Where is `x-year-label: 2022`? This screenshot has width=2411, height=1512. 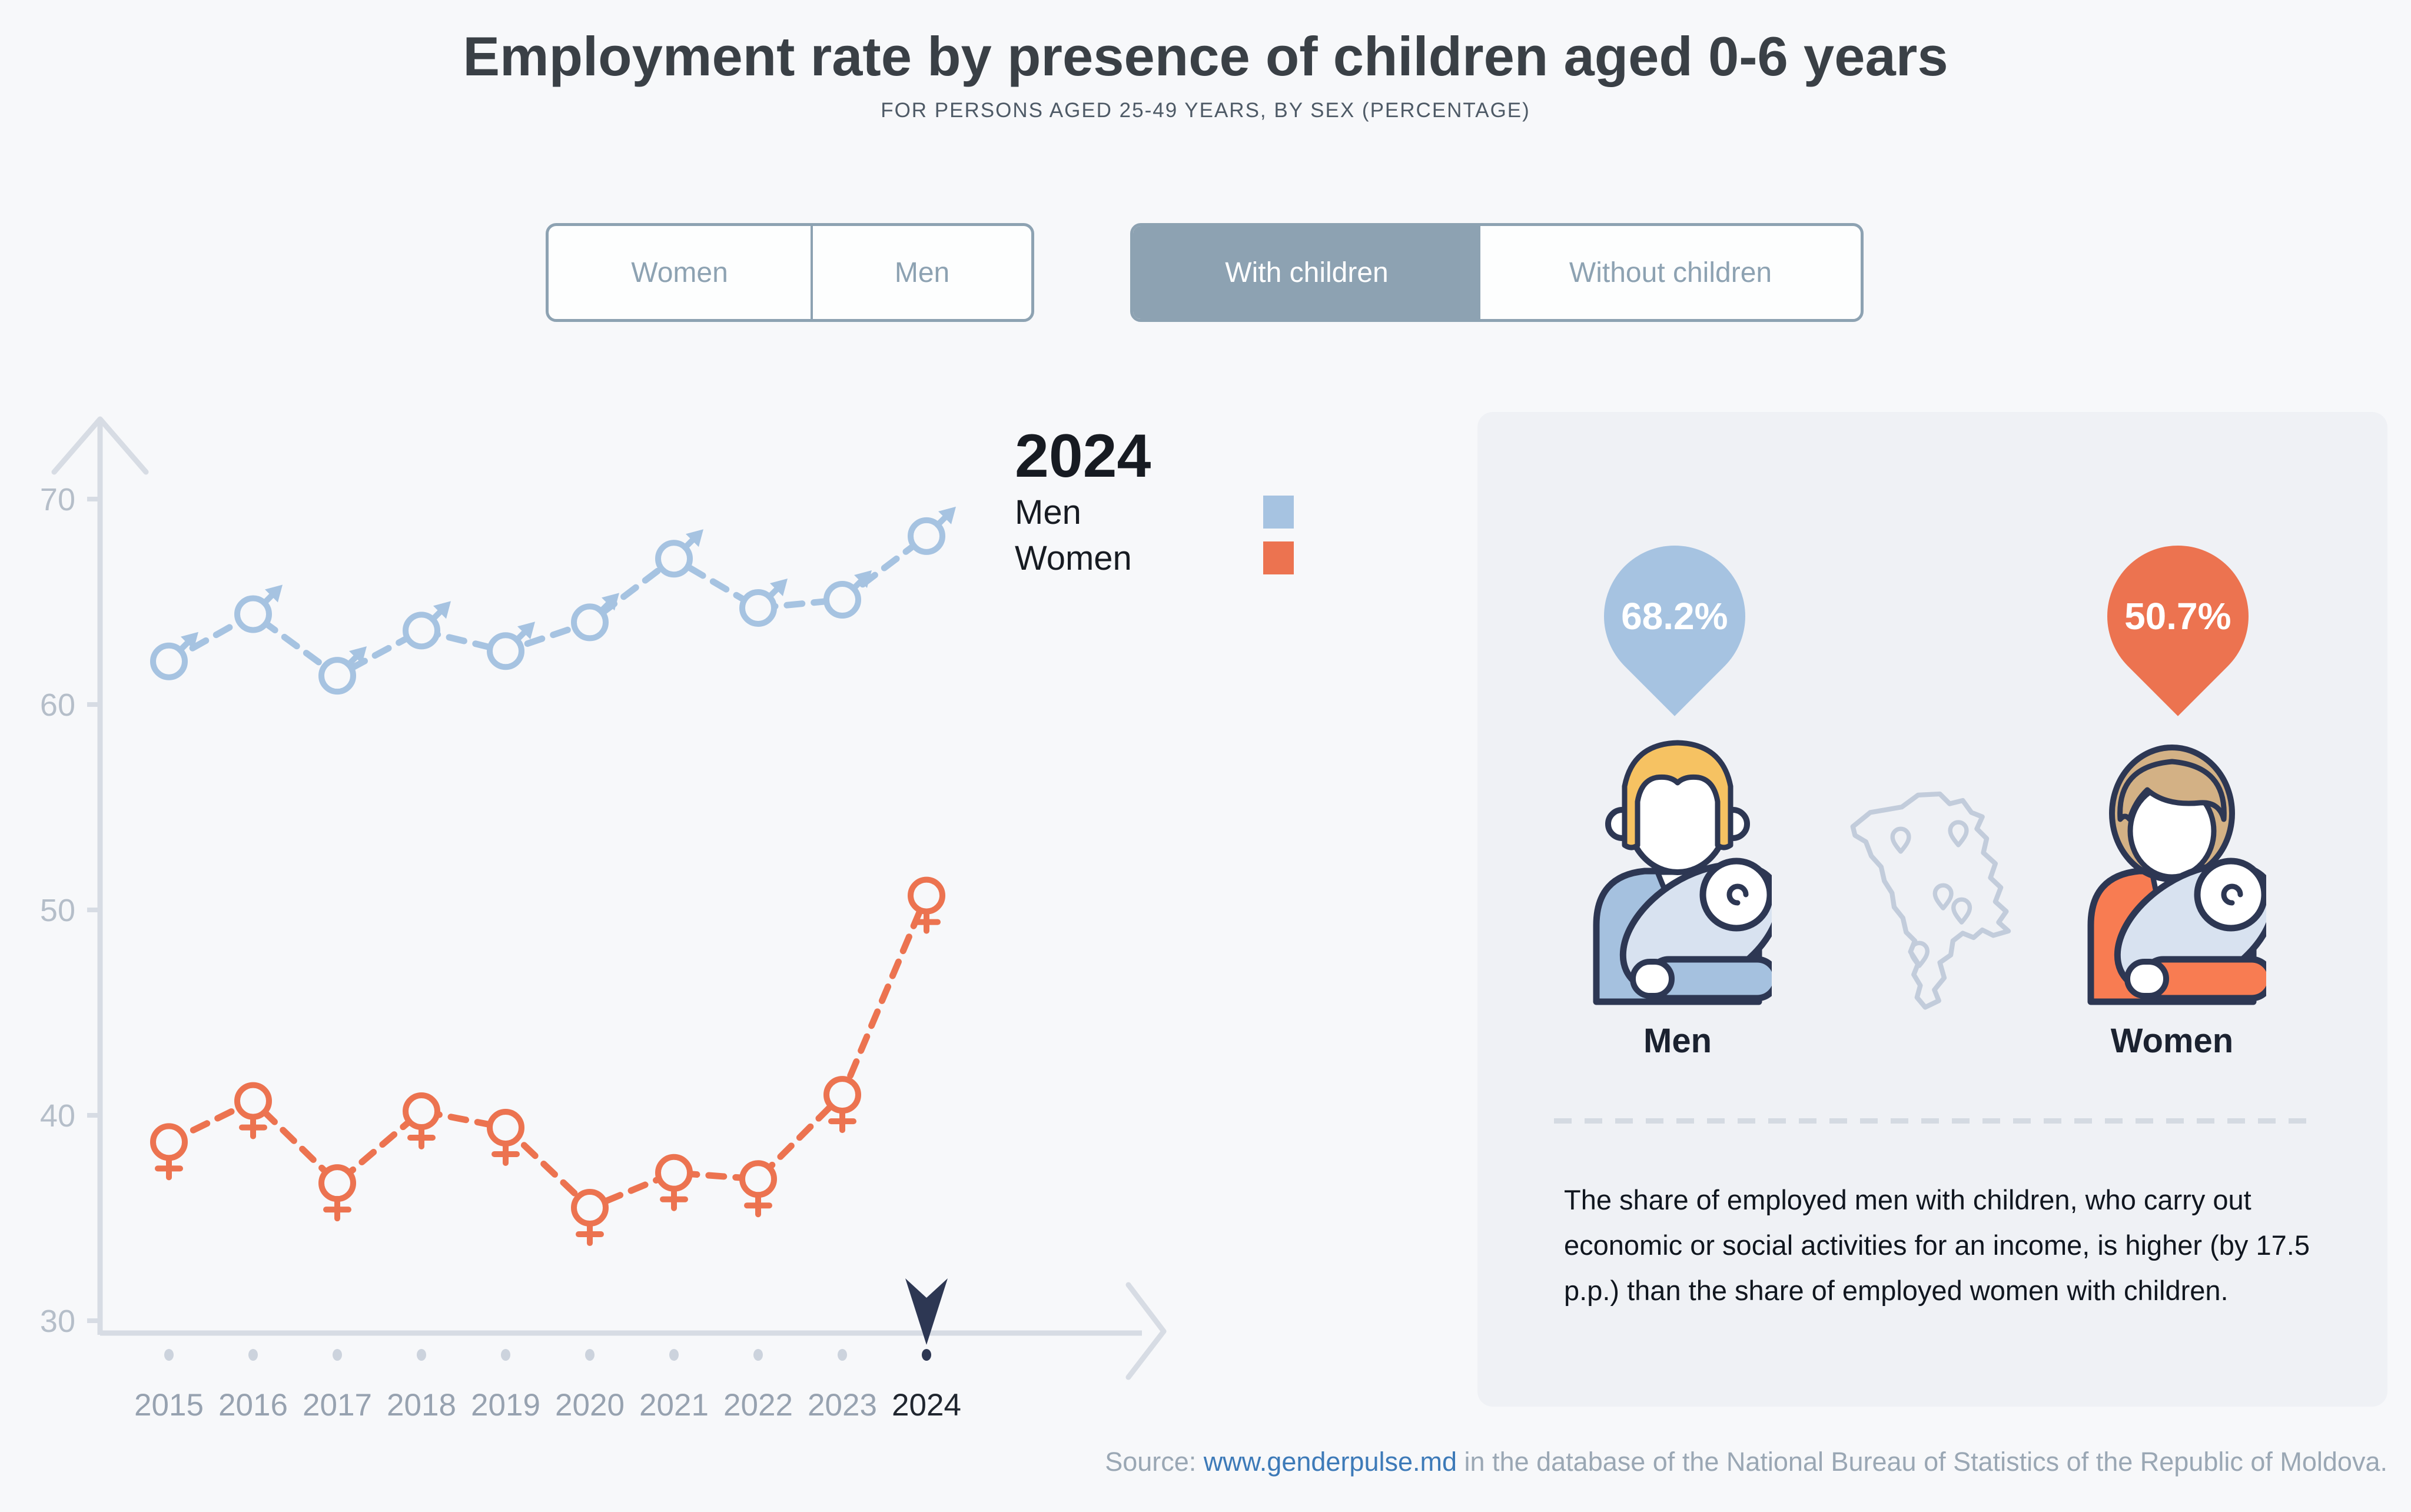
x-year-label: 2022 is located at coordinates (758, 1406).